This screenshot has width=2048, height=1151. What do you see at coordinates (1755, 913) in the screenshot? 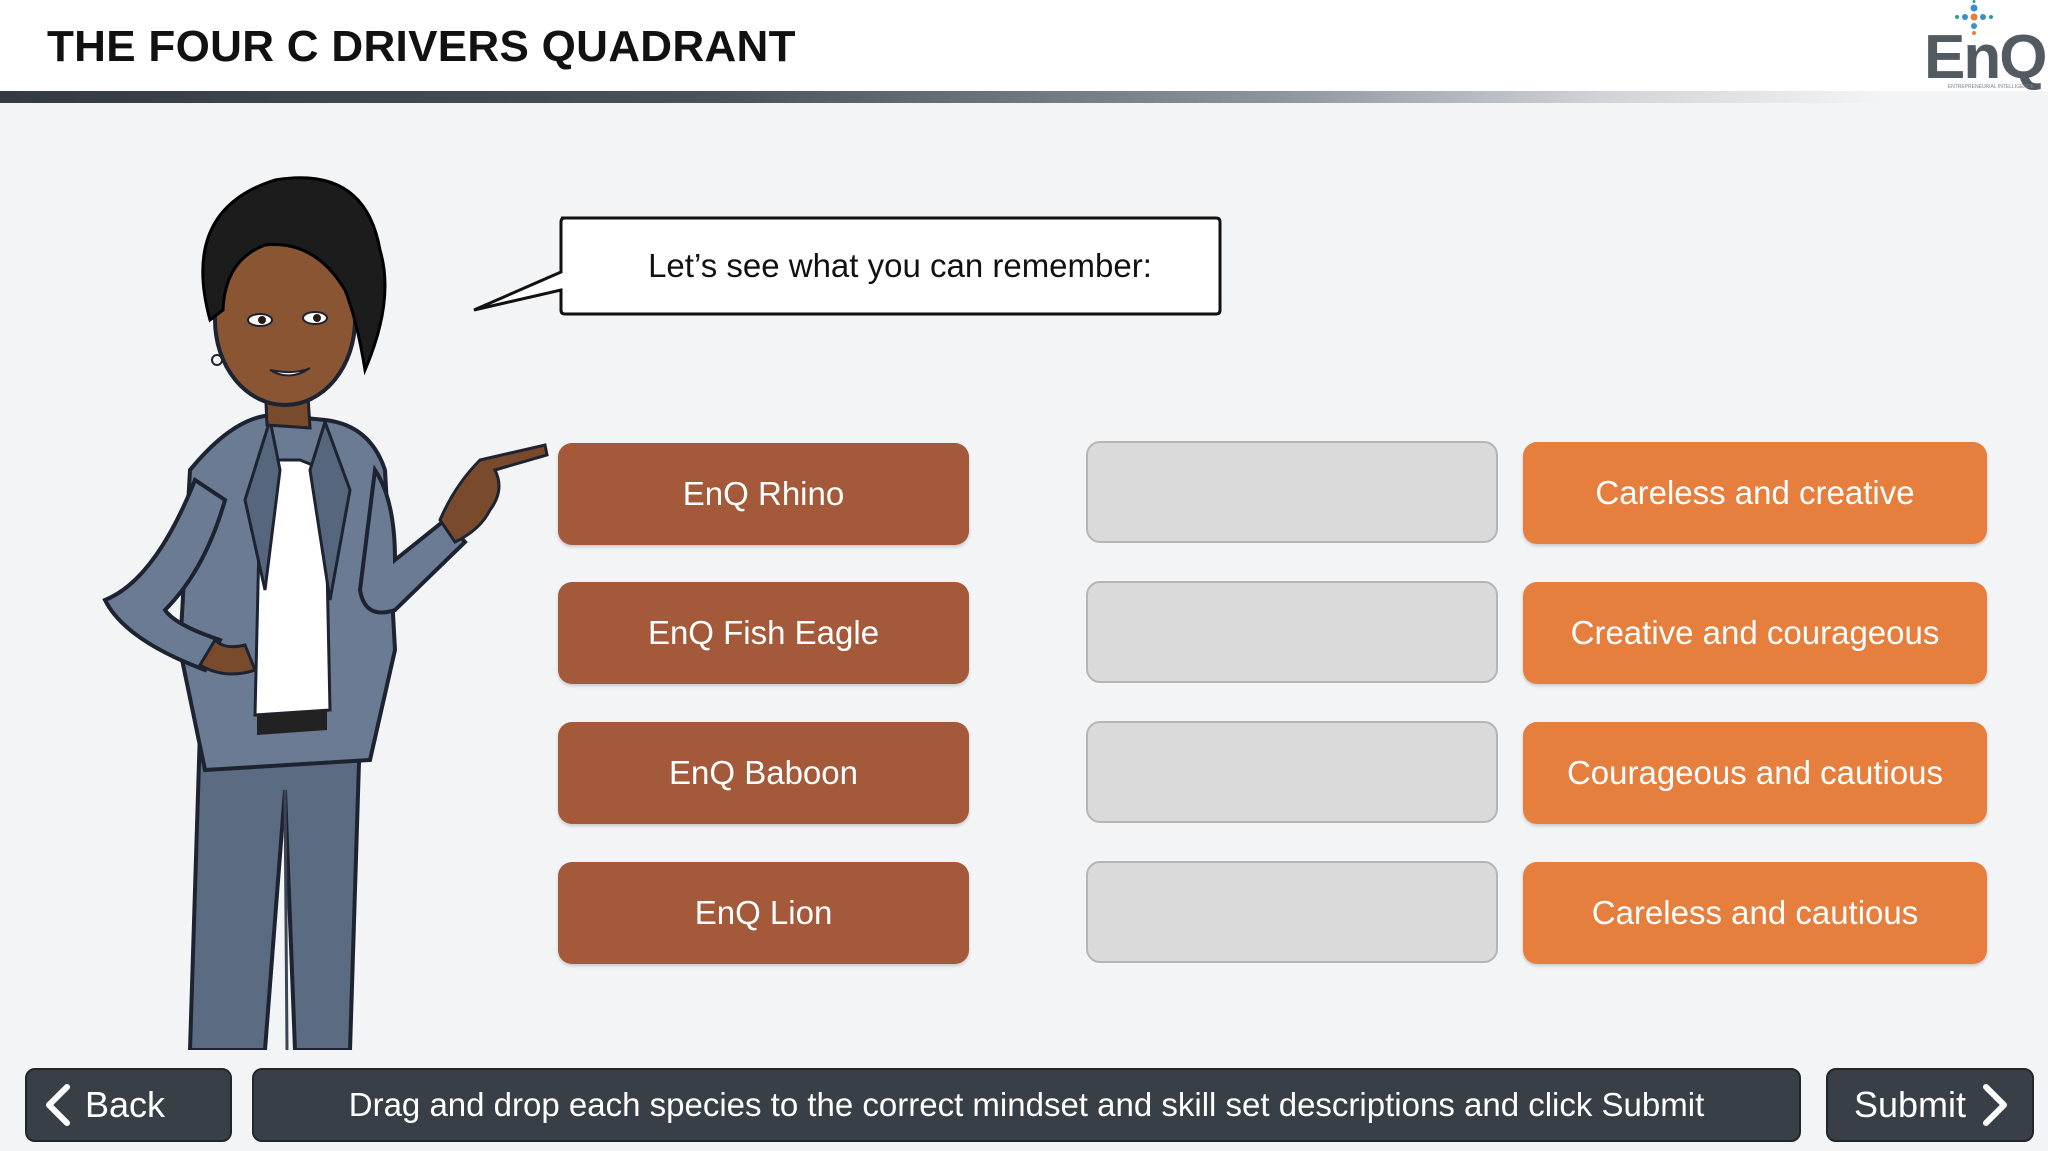
I see `description-careless-cautious: Careless and cautious` at bounding box center [1755, 913].